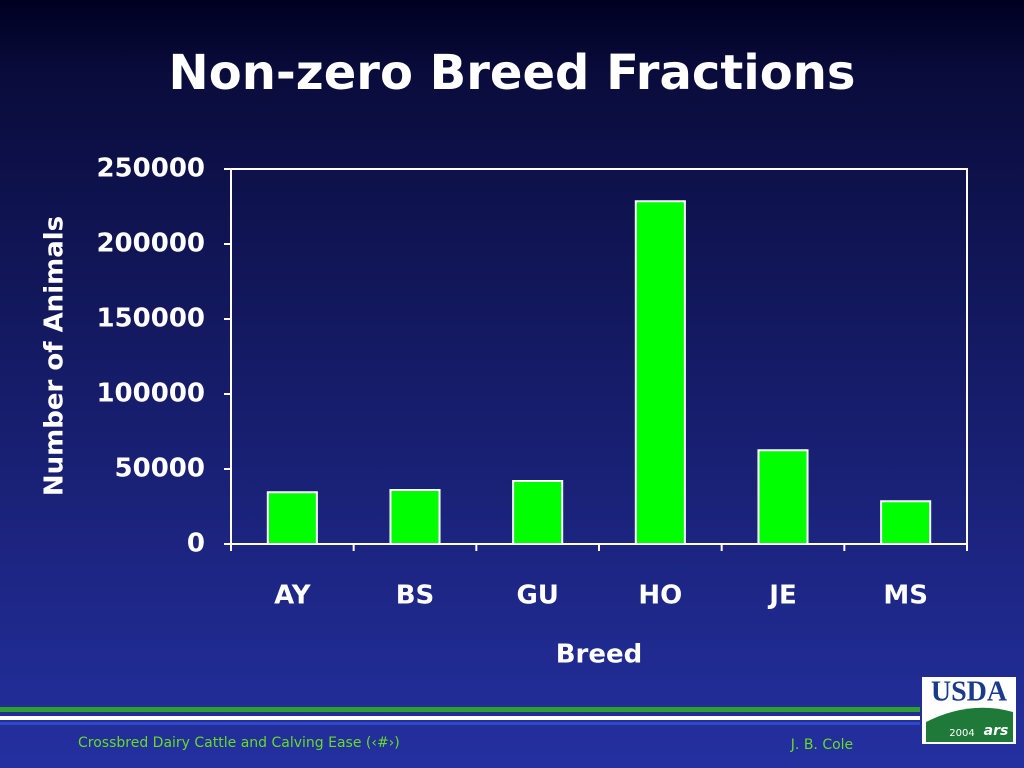  What do you see at coordinates (905, 596) in the screenshot?
I see `x-tick-label: MS` at bounding box center [905, 596].